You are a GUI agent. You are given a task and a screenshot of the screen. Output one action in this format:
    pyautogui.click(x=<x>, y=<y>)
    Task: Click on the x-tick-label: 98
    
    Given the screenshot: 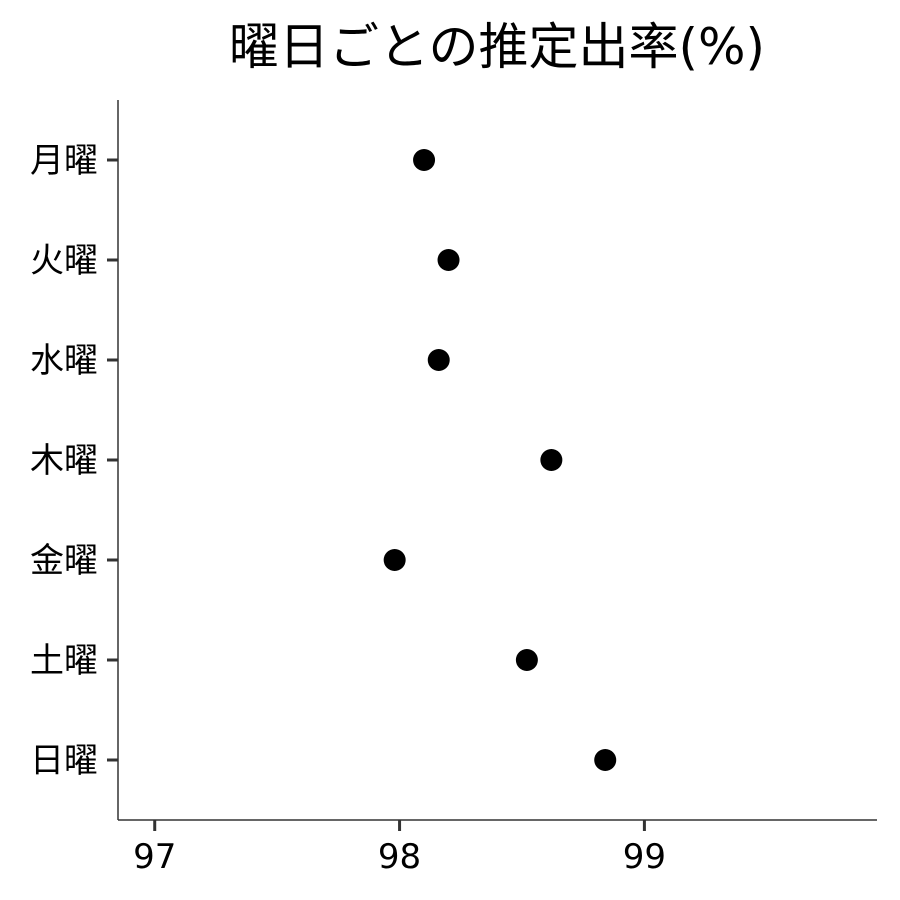 What is the action you would take?
    pyautogui.click(x=399, y=857)
    